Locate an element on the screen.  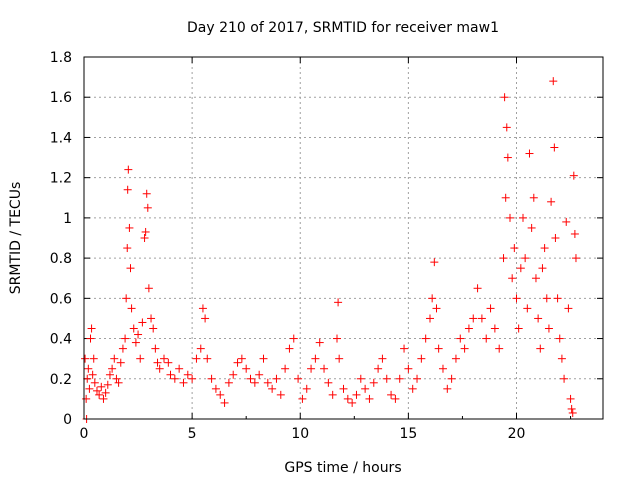
y-tick-label: 1.8 is located at coordinates (61, 58).